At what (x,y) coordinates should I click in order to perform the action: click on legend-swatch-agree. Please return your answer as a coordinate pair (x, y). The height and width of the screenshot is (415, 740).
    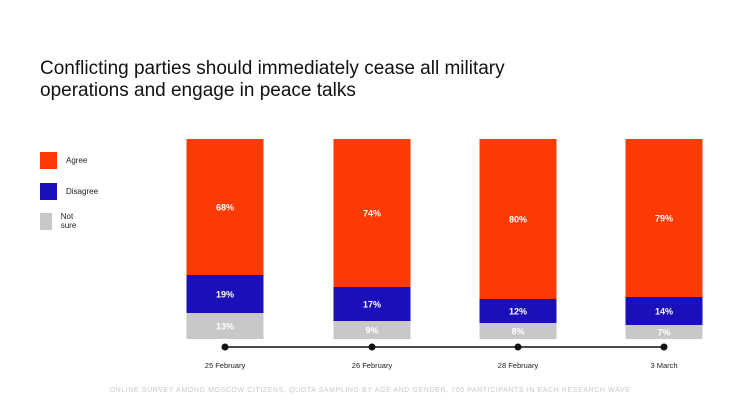
    Looking at the image, I should click on (48, 160).